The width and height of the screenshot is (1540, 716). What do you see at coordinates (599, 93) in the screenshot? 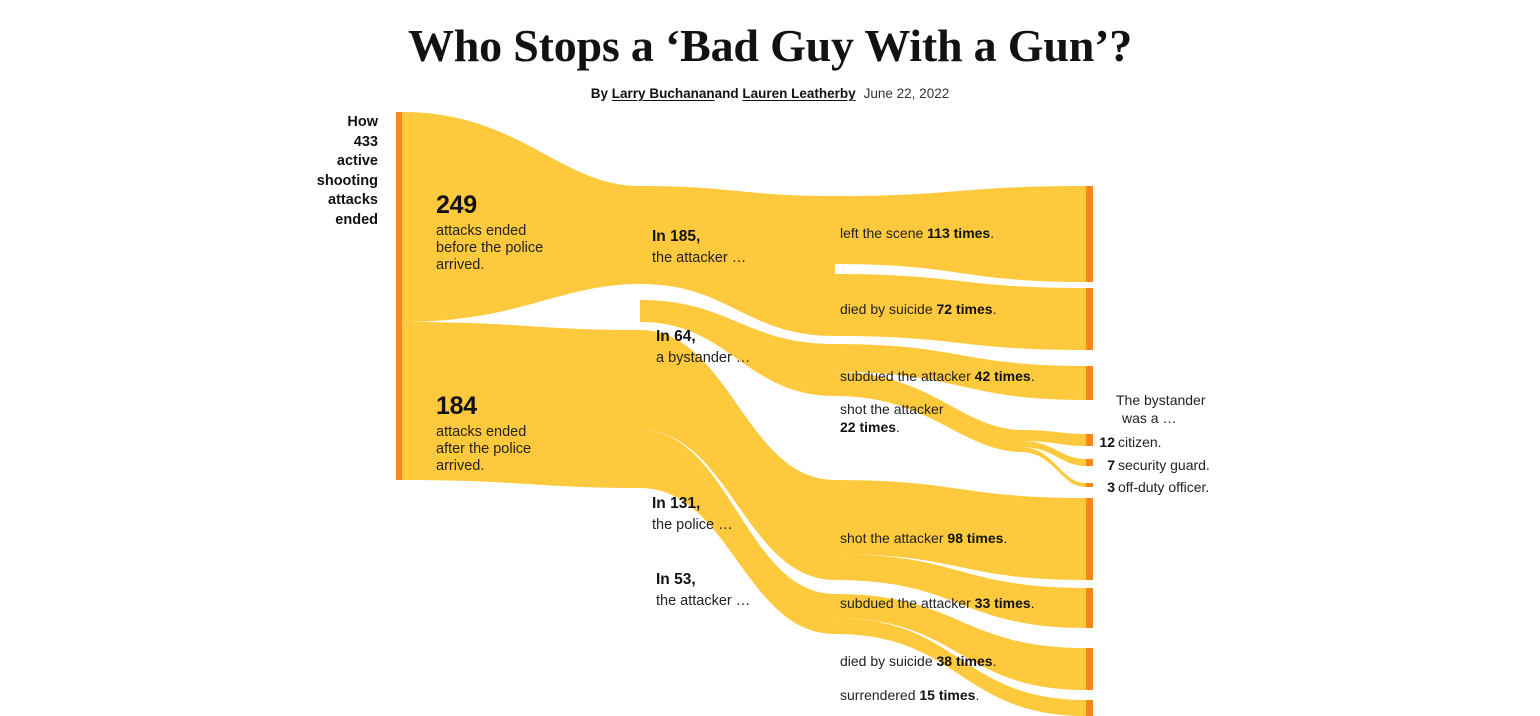
I see `byline-by-word: By` at bounding box center [599, 93].